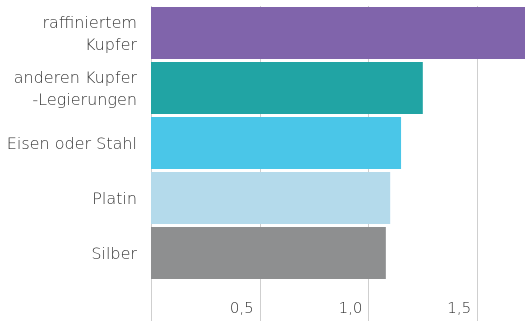 Image resolution: width=525 pixels, height=321 pixels. What do you see at coordinates (89, 33) in the screenshot?
I see `category-label-0: raffiniertem Kupfer` at bounding box center [89, 33].